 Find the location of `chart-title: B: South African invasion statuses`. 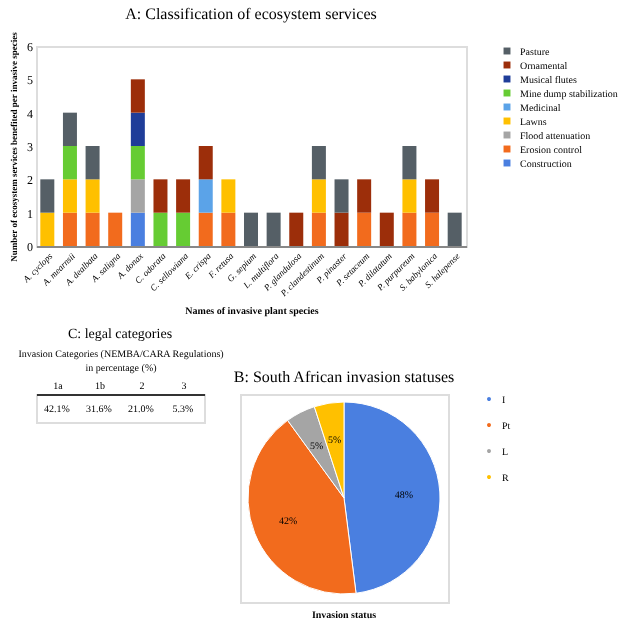

chart-title: B: South African invasion statuses is located at coordinates (344, 377).